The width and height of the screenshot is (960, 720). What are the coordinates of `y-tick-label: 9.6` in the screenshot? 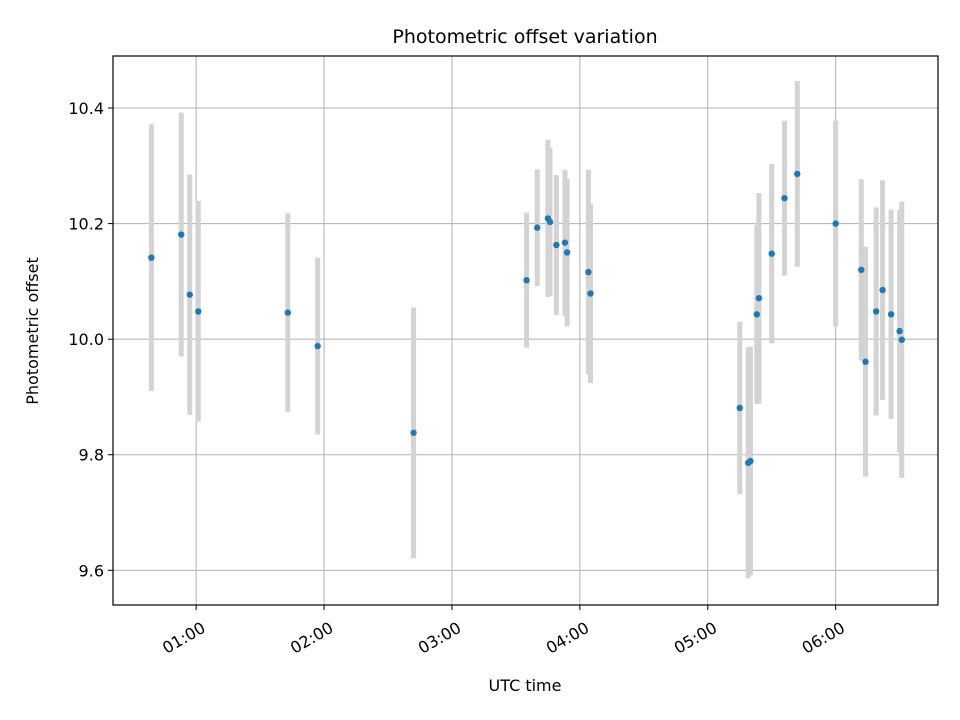 It's located at (91, 570).